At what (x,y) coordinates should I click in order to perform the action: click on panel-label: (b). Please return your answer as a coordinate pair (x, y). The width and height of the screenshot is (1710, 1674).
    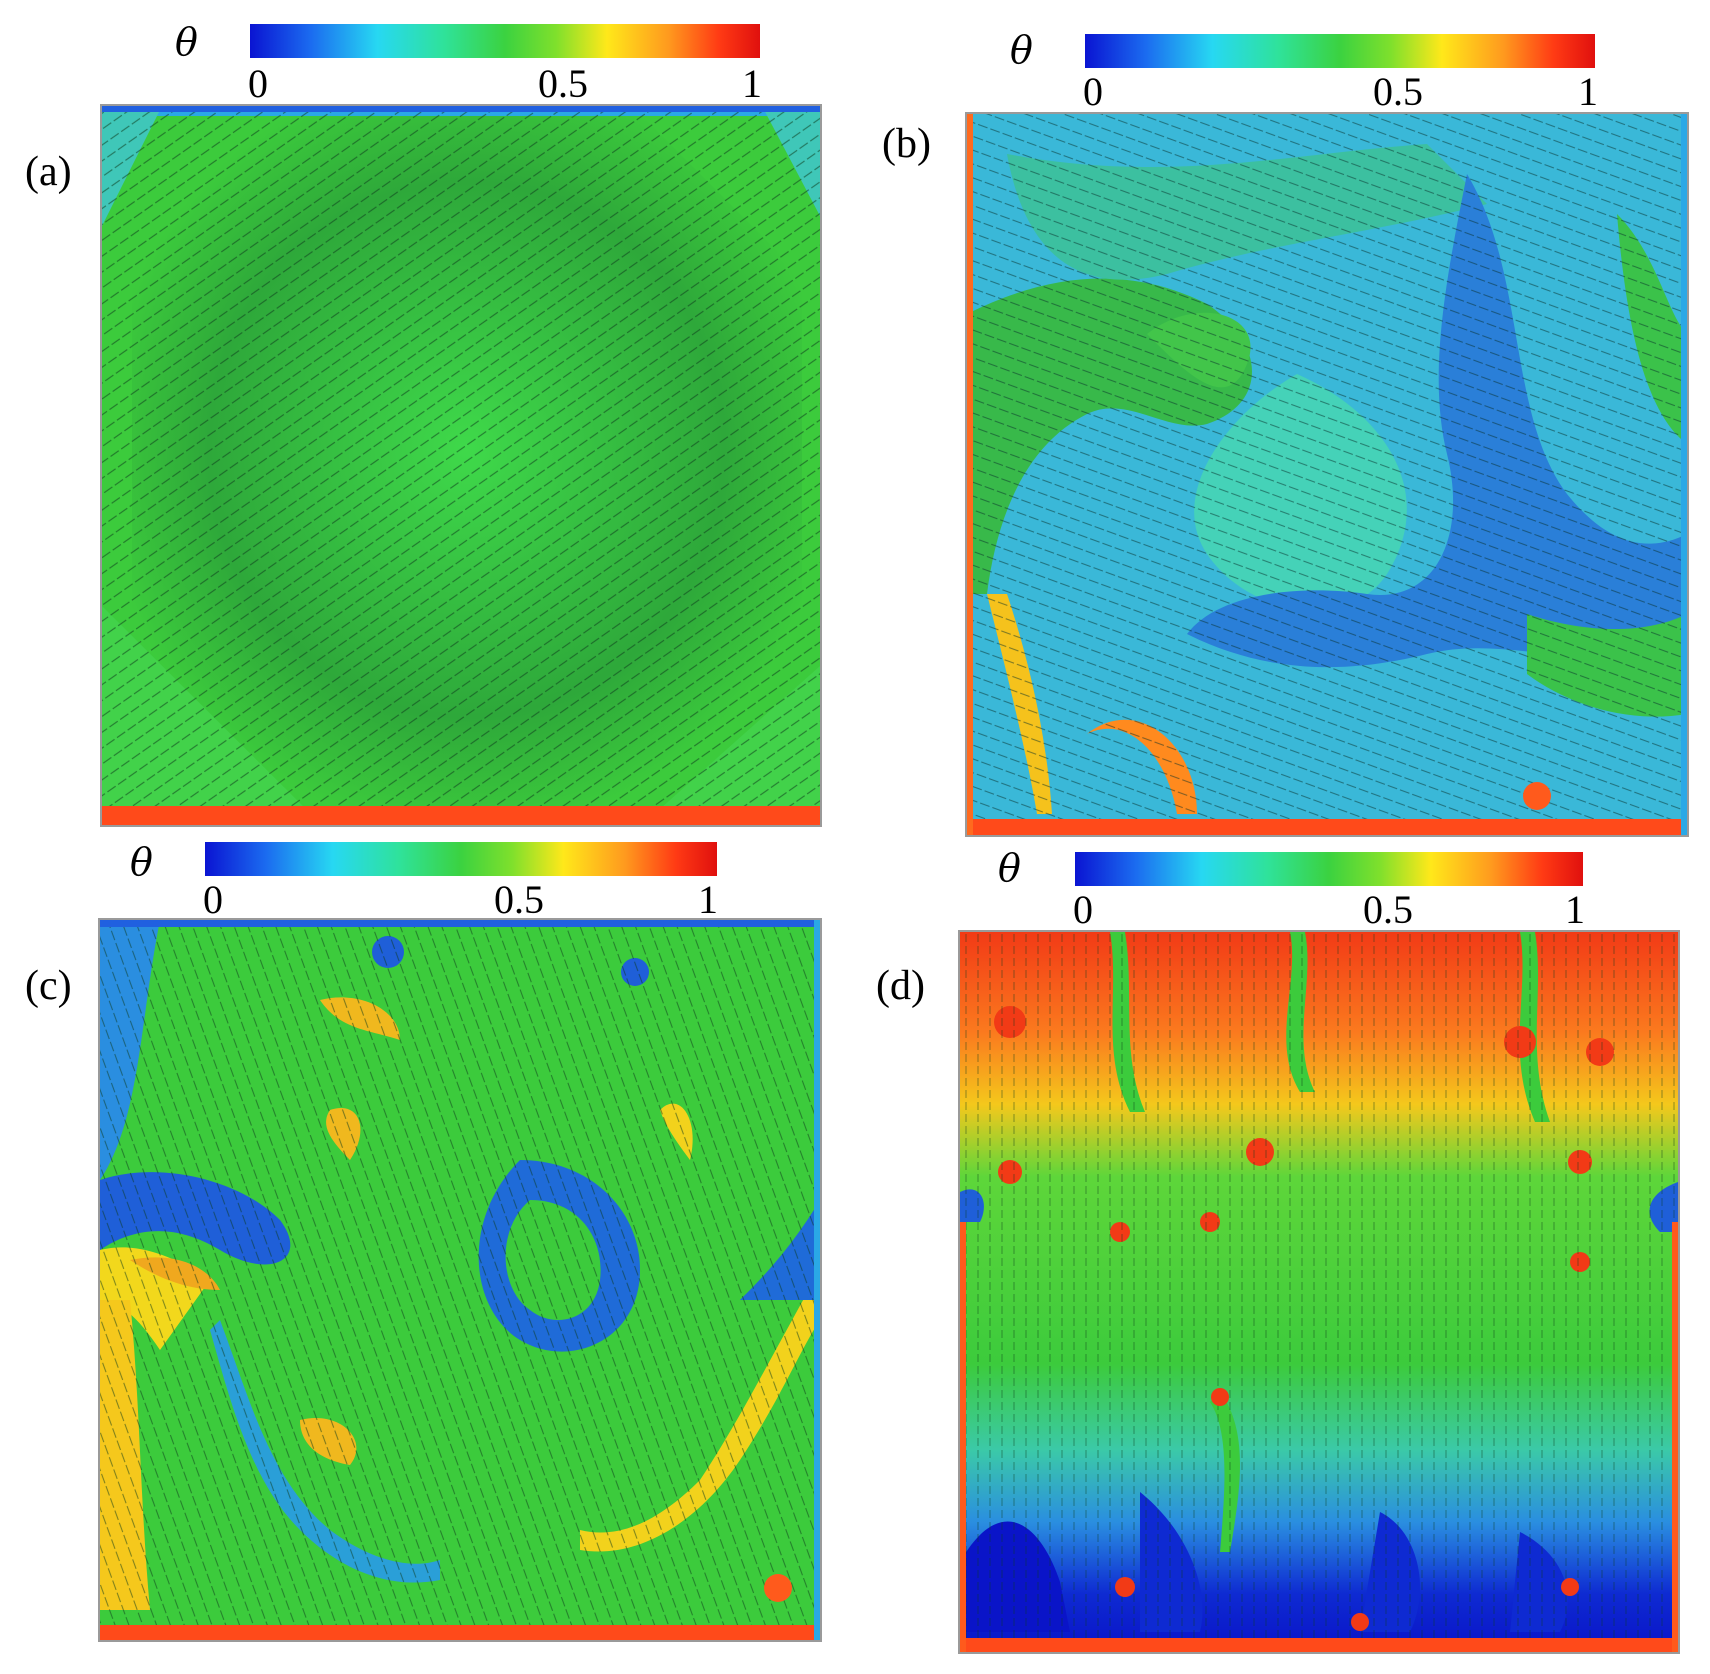
    Looking at the image, I should click on (906, 144).